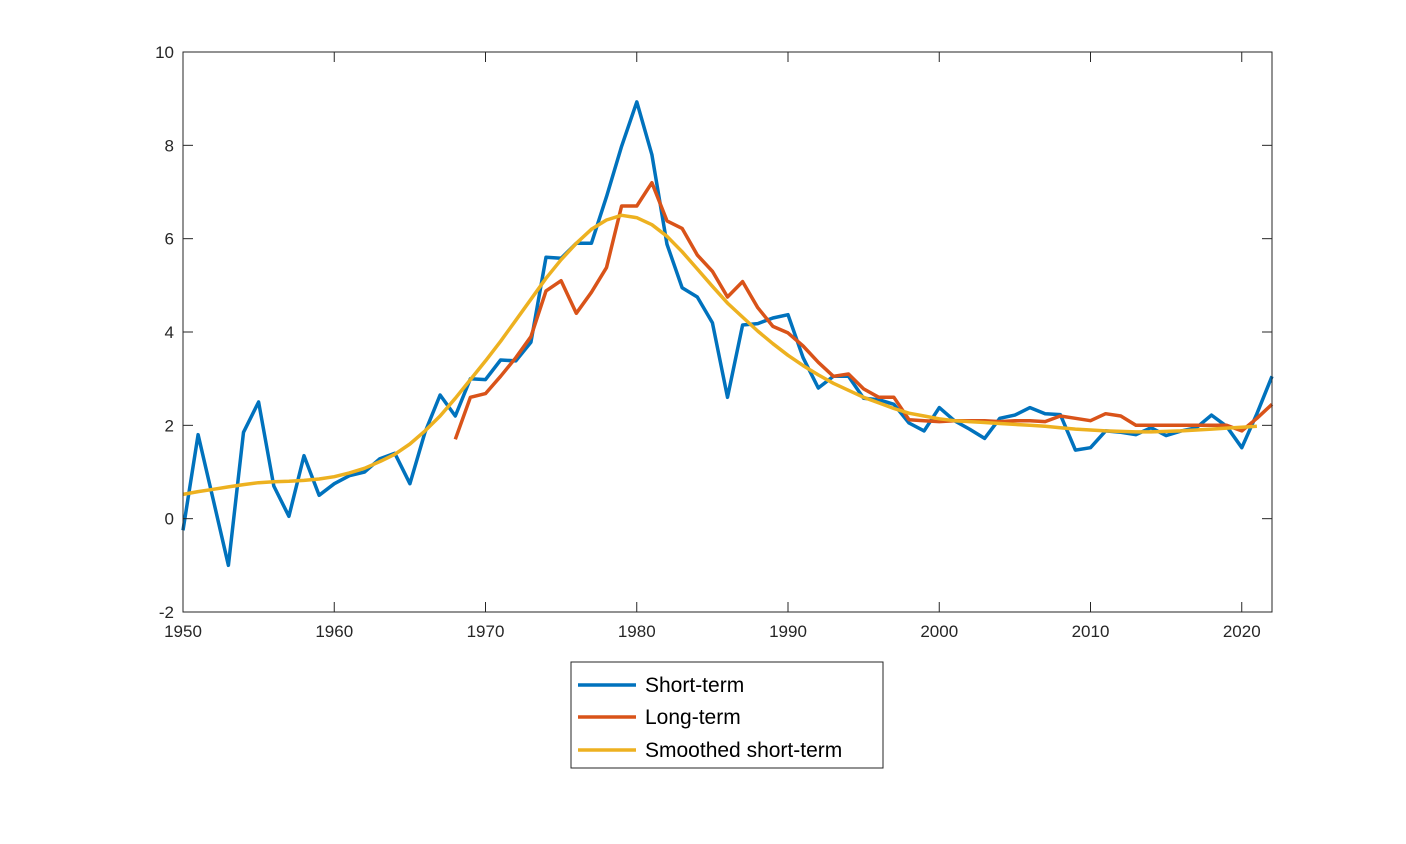 The image size is (1406, 844). Describe the element at coordinates (169, 425) in the screenshot. I see `y-tick-label: 2` at that location.